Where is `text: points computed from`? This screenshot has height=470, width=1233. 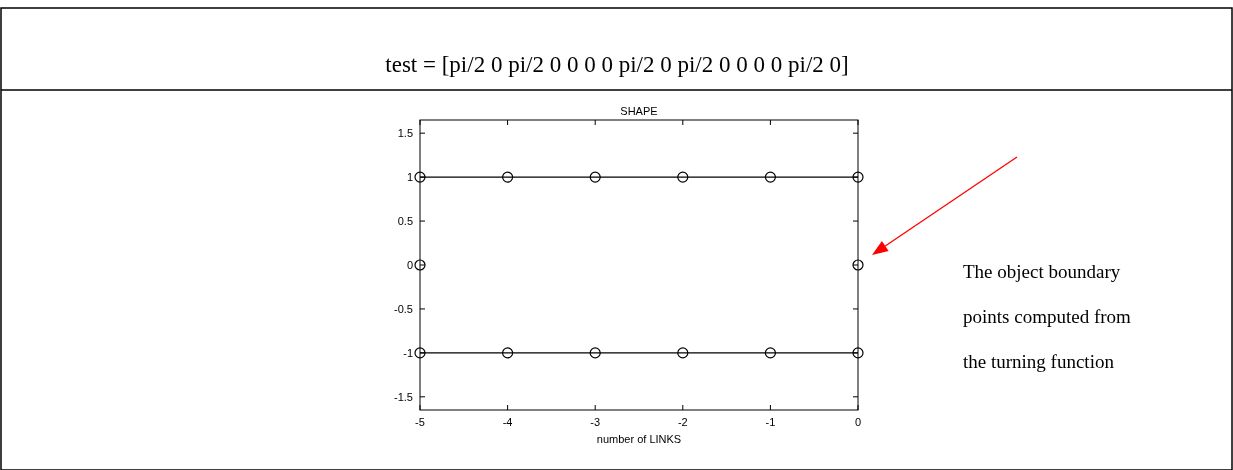
text: points computed from is located at coordinates (1047, 316).